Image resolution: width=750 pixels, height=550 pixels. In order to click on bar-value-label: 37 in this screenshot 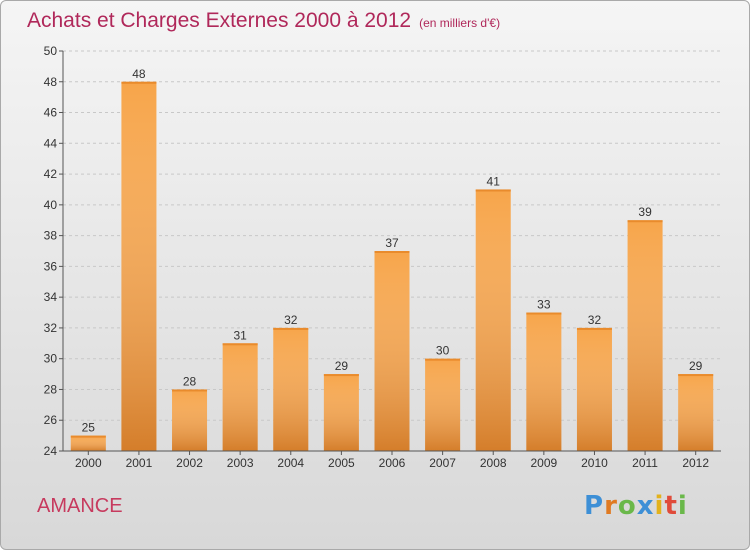, I will do `click(392, 243)`.